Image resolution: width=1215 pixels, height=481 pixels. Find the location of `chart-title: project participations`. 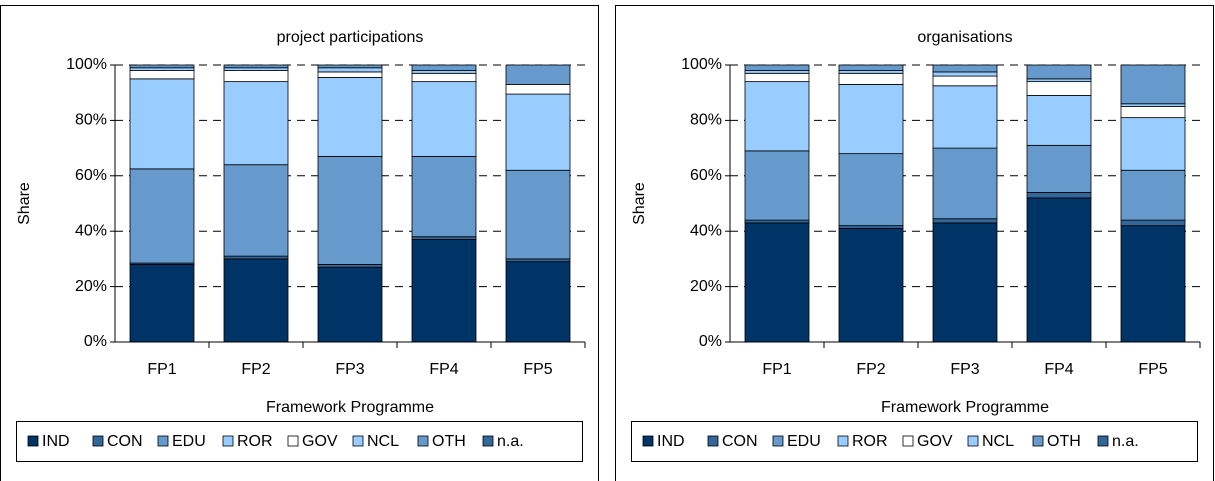

chart-title: project participations is located at coordinates (350, 37).